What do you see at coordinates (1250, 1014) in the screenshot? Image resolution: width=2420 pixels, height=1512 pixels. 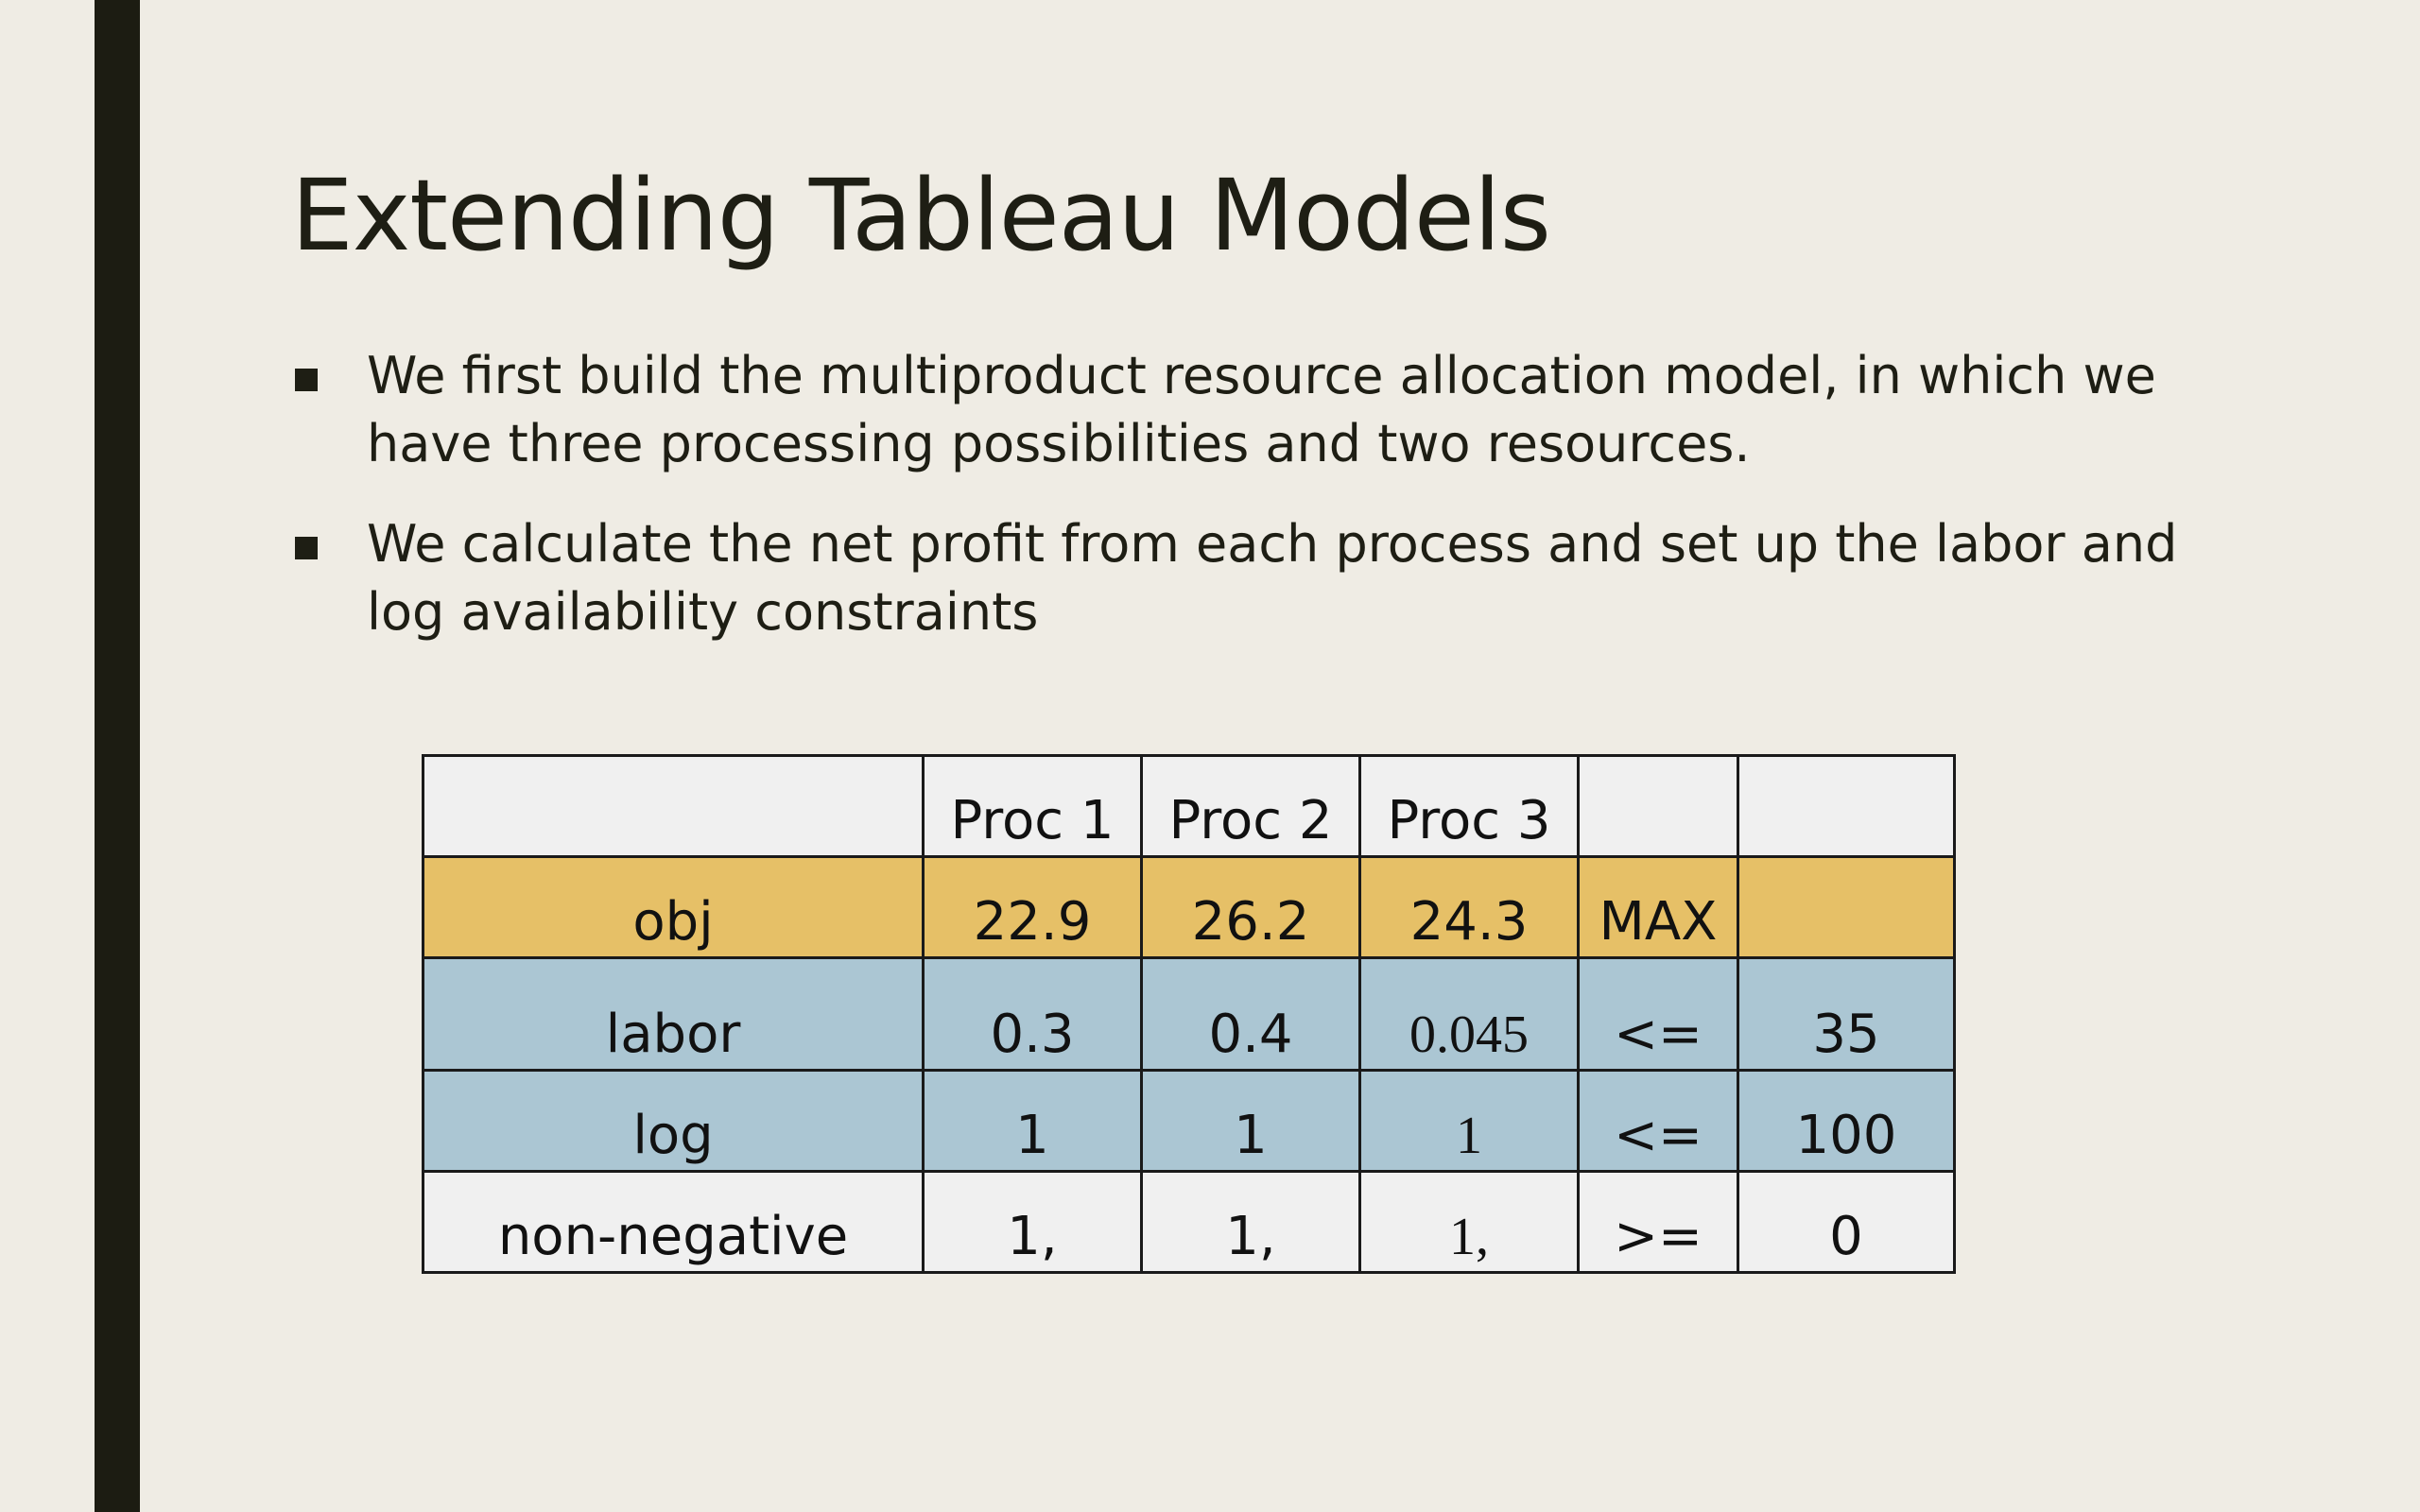 I see `table-cell: 0.4` at bounding box center [1250, 1014].